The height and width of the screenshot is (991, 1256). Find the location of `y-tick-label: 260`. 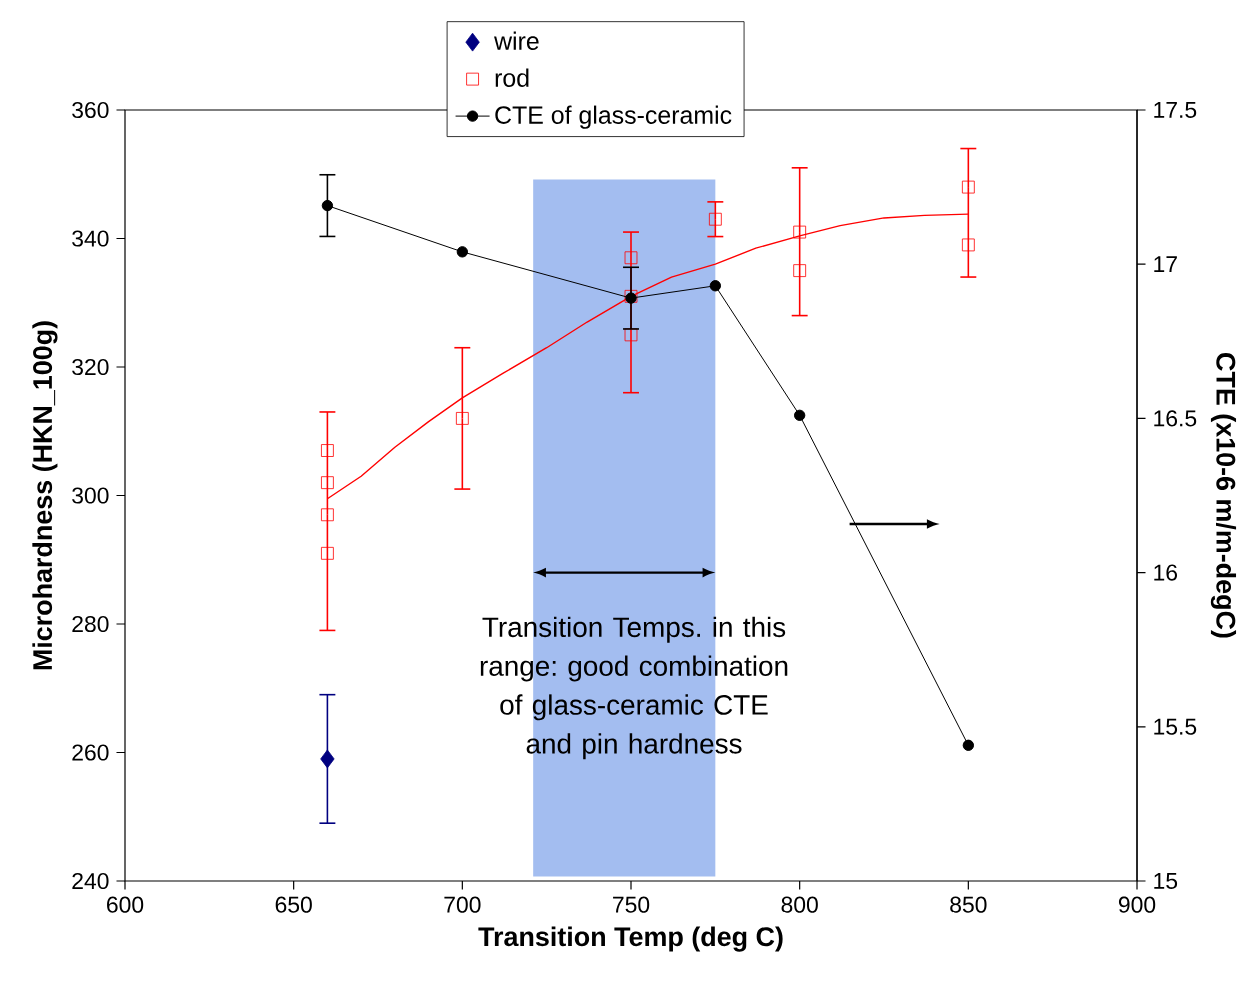

y-tick-label: 260 is located at coordinates (90, 752).